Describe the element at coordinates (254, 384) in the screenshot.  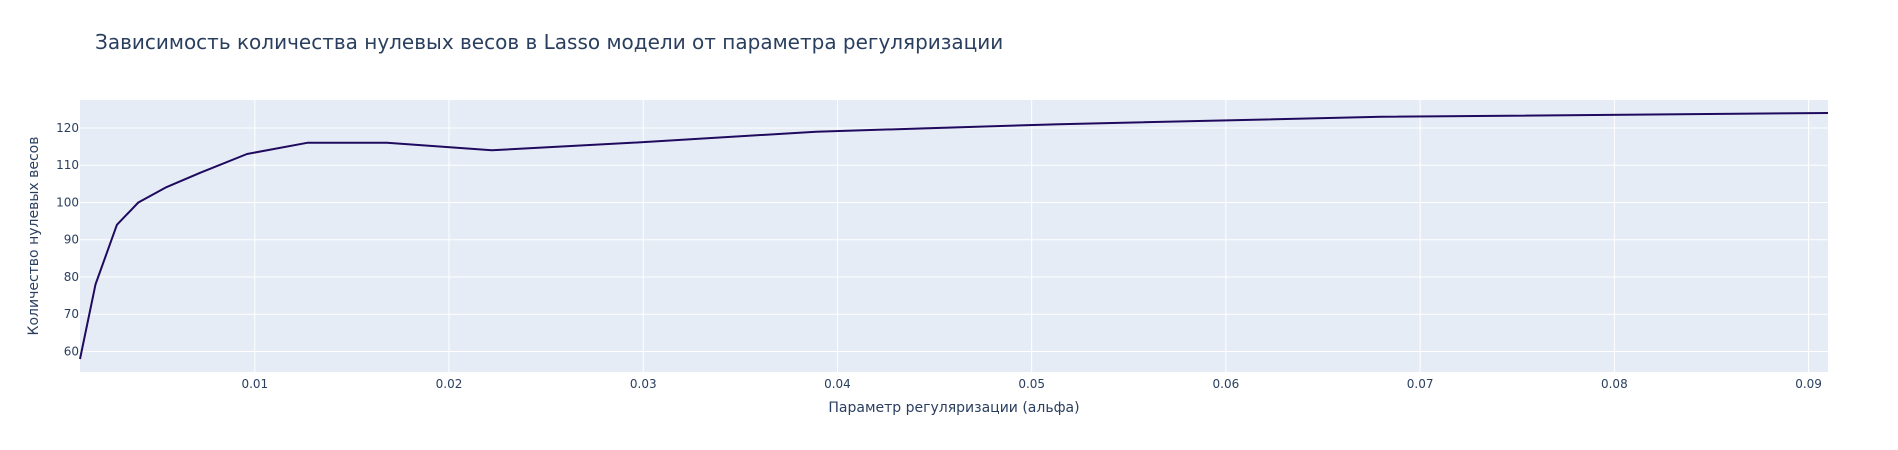
I see `x-tick-label: 0.01` at that location.